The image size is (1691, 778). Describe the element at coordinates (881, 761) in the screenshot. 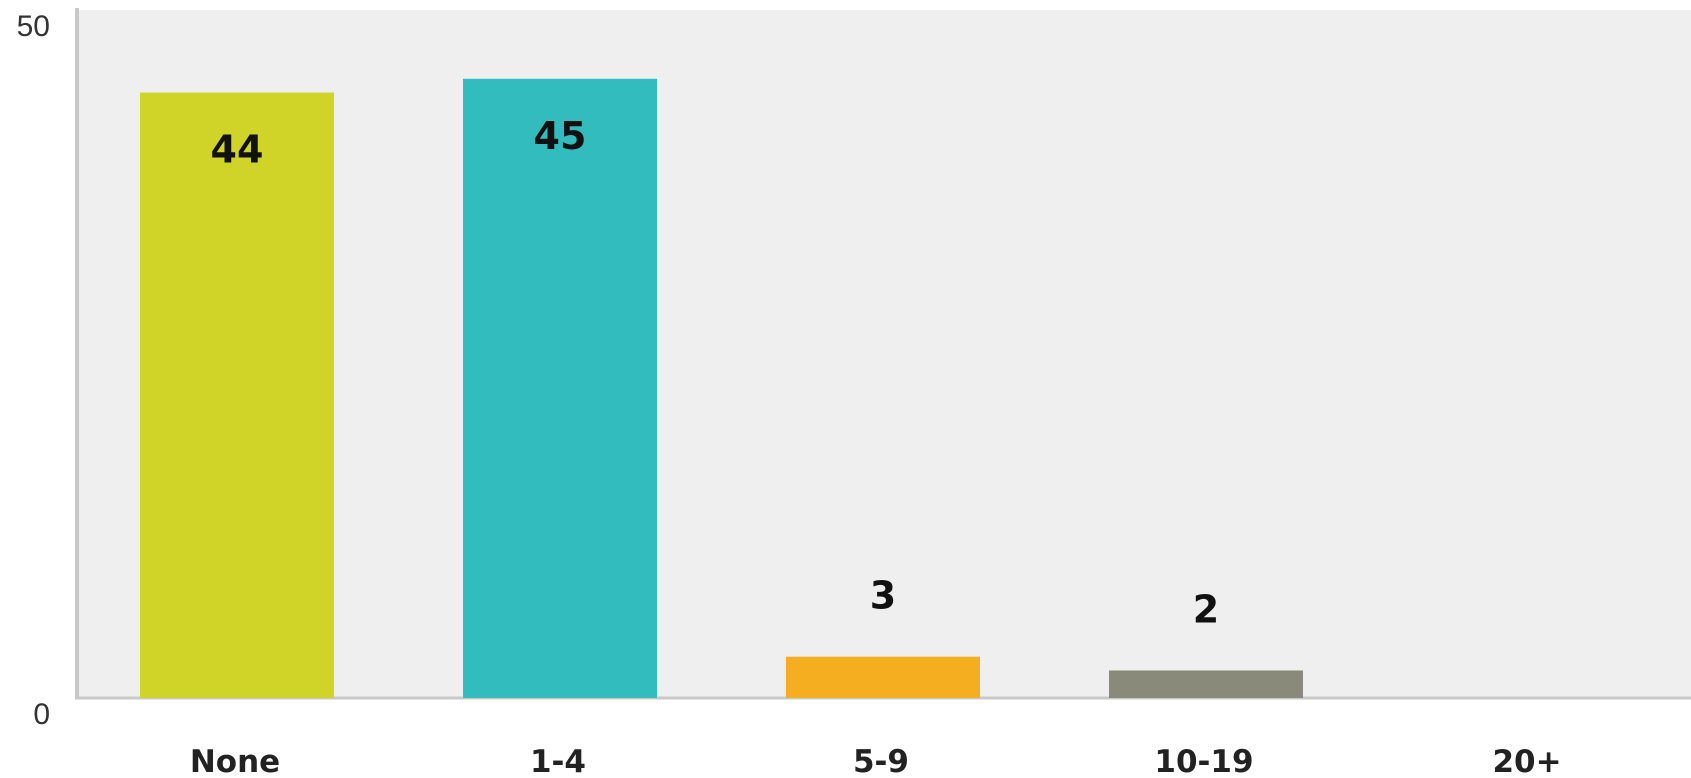

I see `x-tick-label-5-9: 5-9` at that location.